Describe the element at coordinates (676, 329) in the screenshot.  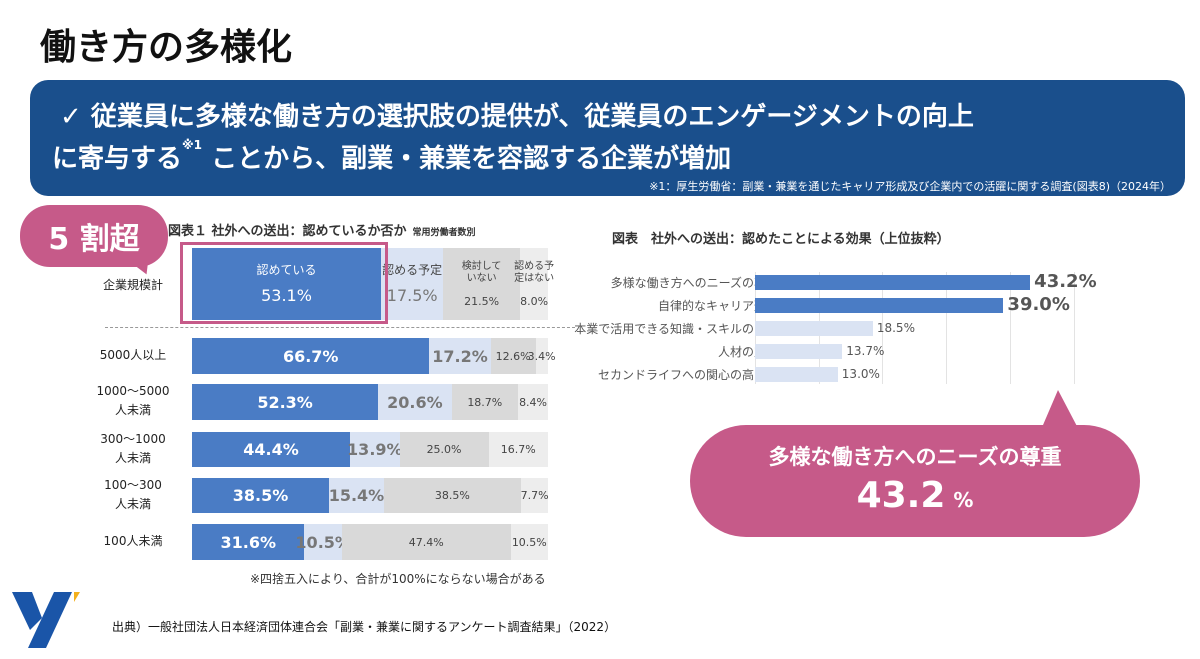
I see `category-label: 本業で活用できる知識・スキルの習得` at that location.